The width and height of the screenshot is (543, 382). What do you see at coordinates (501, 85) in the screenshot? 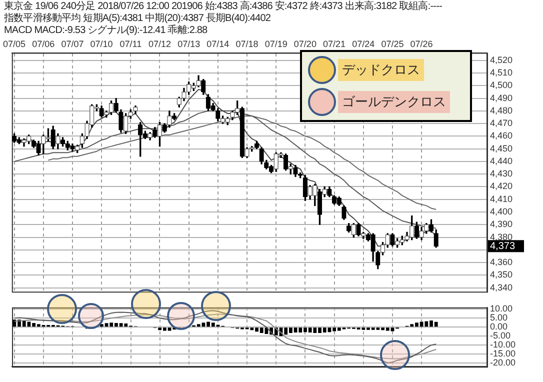
I see `y-tick-label: 4,500` at bounding box center [501, 85].